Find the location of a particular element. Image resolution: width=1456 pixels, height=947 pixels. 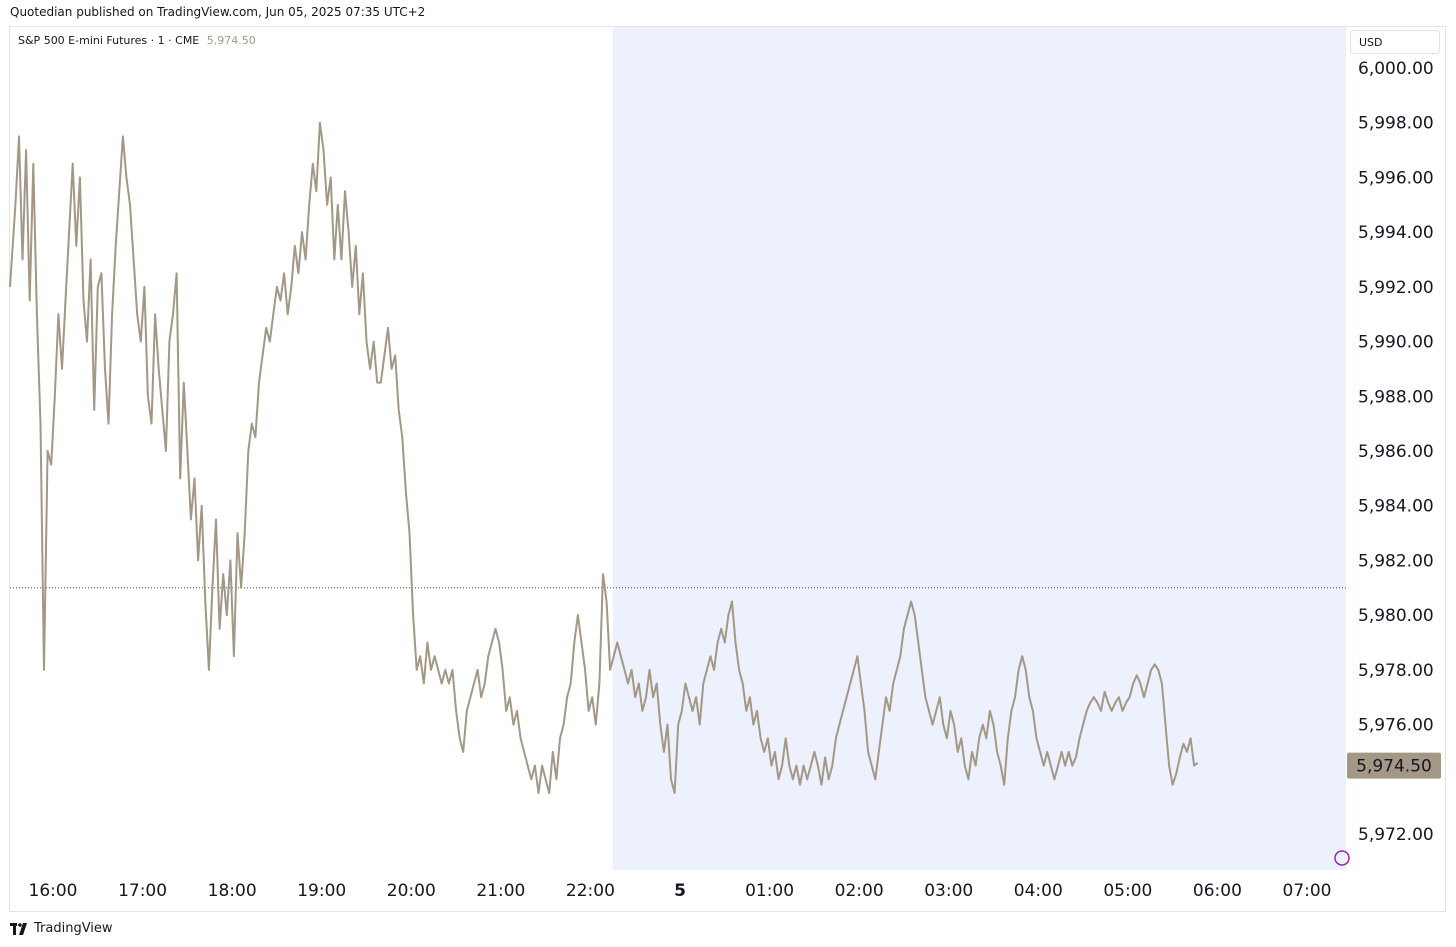

x-tick-label: 22:00 is located at coordinates (590, 891).